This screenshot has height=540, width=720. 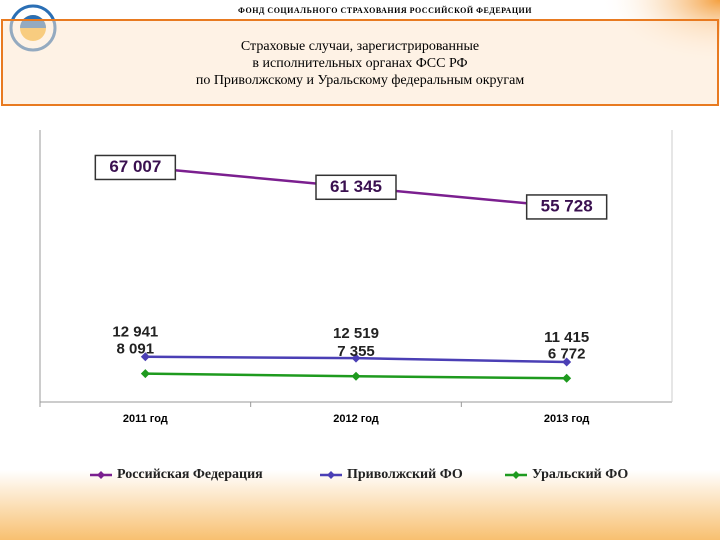 I want to click on value-label: 6 772, so click(x=567, y=353).